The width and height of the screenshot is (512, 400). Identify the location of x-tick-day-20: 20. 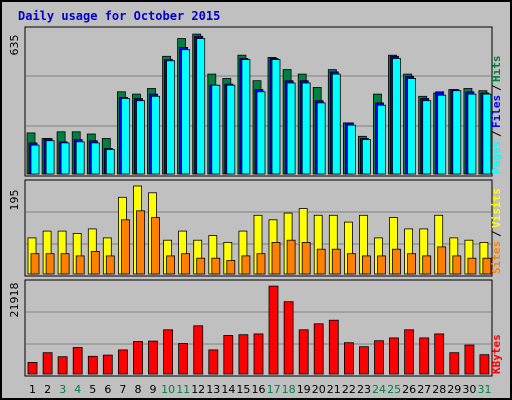
(319, 389).